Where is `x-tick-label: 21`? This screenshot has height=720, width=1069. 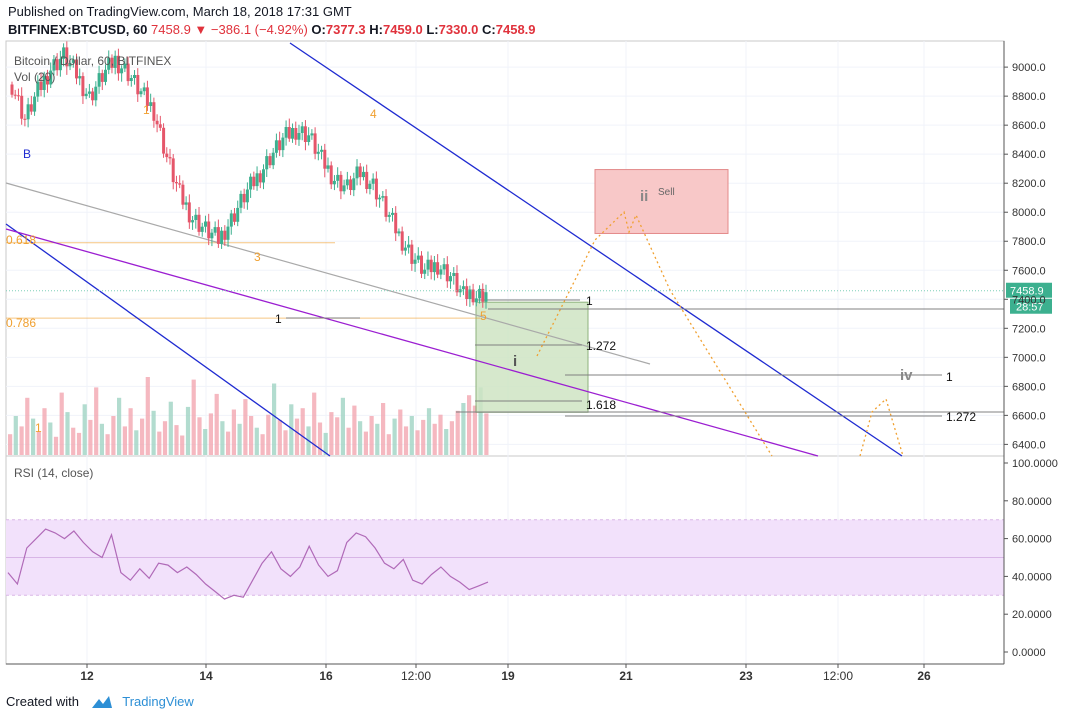
x-tick-label: 21 is located at coordinates (626, 676).